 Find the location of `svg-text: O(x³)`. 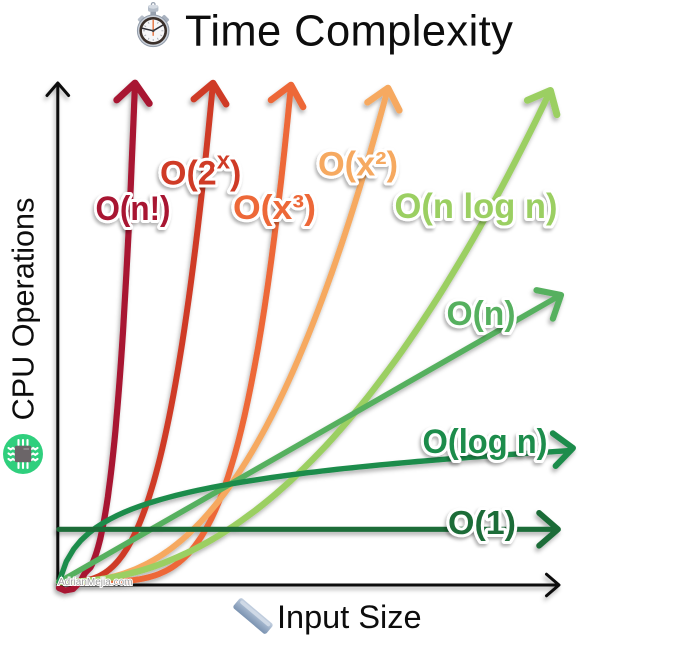

svg-text: O(x³) is located at coordinates (274, 208).